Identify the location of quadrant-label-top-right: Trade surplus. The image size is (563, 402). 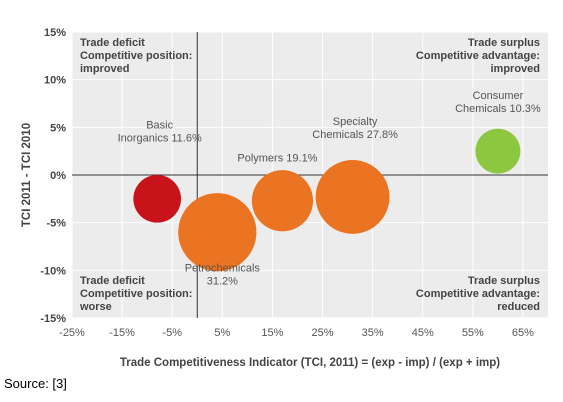
(504, 43).